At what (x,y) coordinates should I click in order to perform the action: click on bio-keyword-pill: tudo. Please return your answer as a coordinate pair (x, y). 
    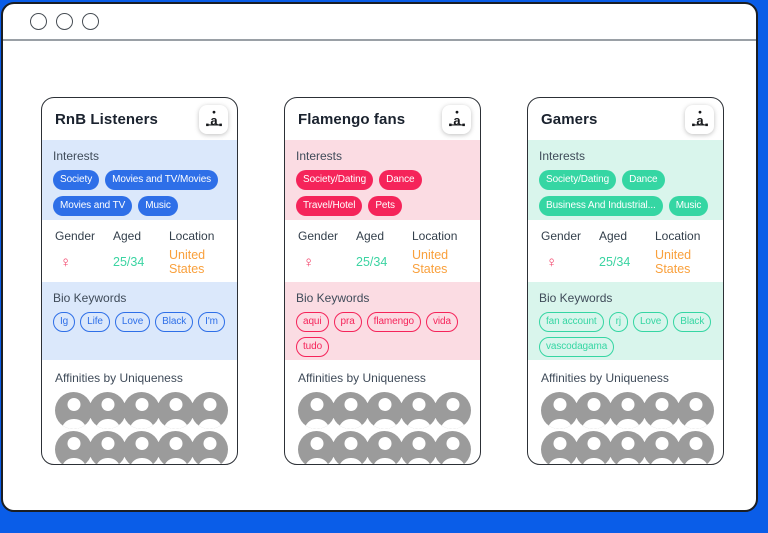
    Looking at the image, I should click on (313, 347).